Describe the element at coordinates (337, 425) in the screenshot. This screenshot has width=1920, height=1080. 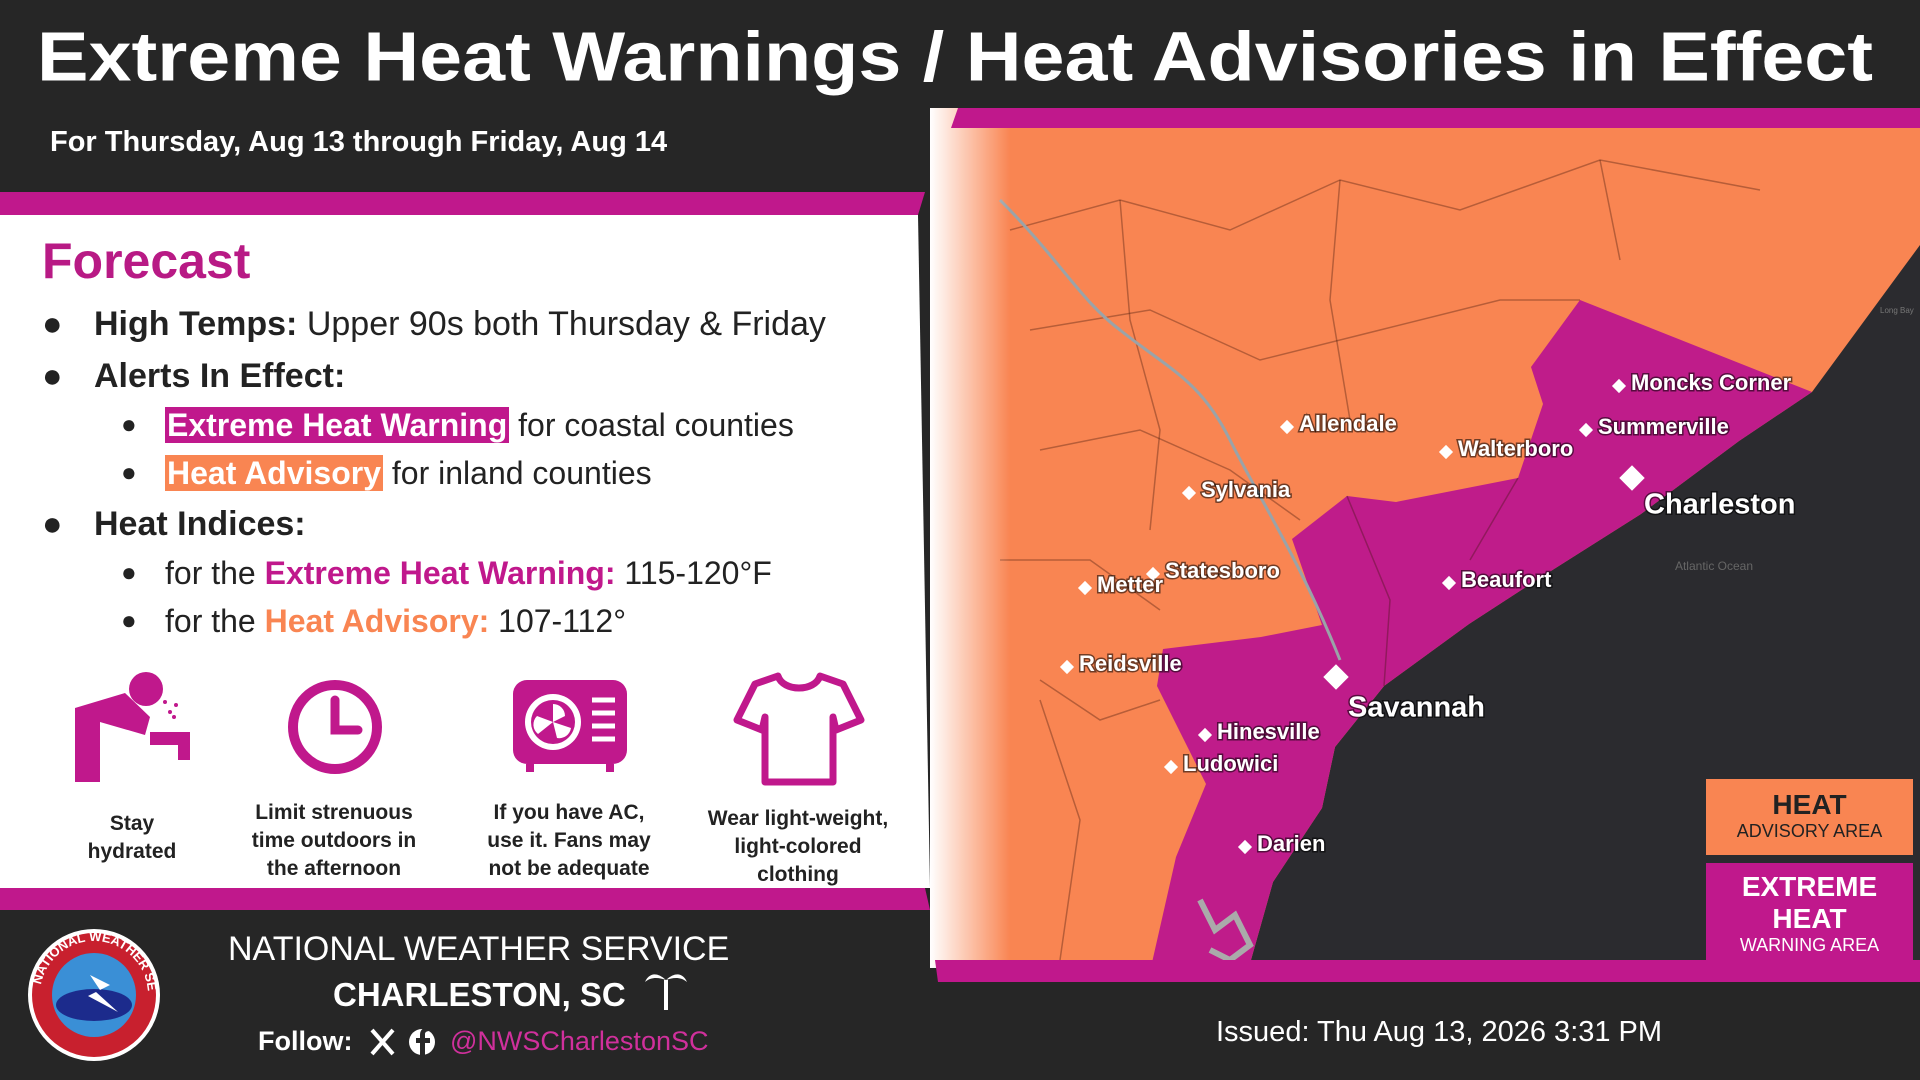
I see `warning-tag: Extreme Heat Warning` at that location.